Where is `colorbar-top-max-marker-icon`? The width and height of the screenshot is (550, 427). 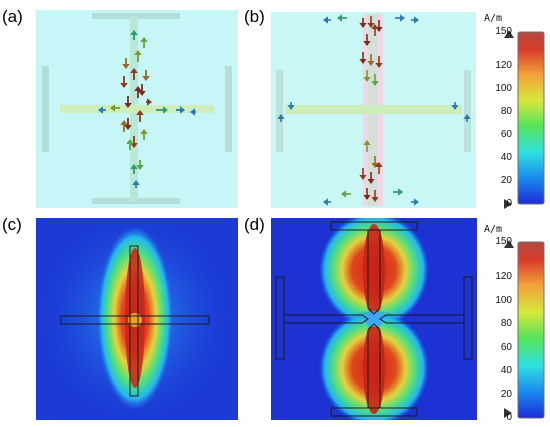 colorbar-top-max-marker-icon is located at coordinates (509, 34).